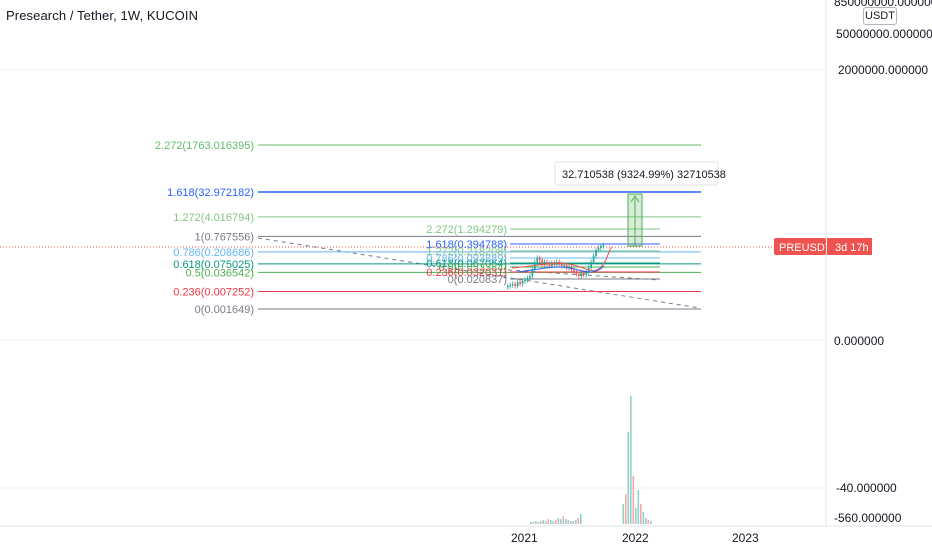  I want to click on inner-fib-level: 0.786(0.093889), so click(543, 259).